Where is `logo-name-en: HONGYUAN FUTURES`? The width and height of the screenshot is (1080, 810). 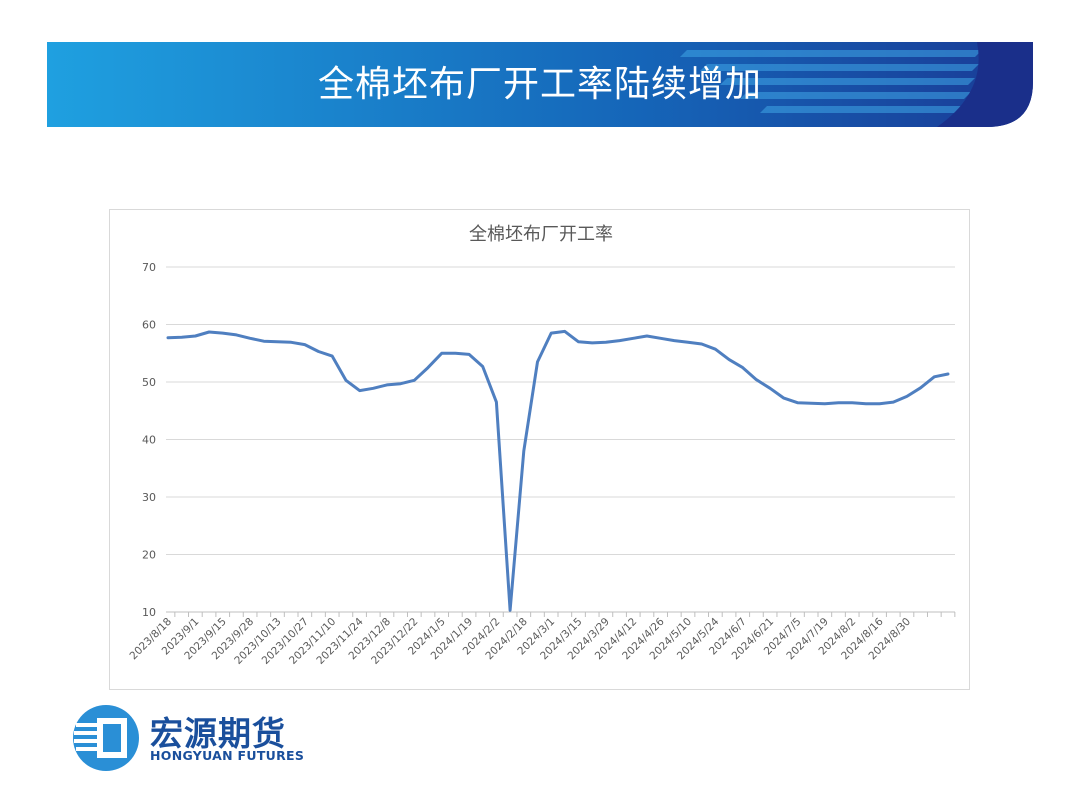 logo-name-en: HONGYUAN FUTURES is located at coordinates (227, 755).